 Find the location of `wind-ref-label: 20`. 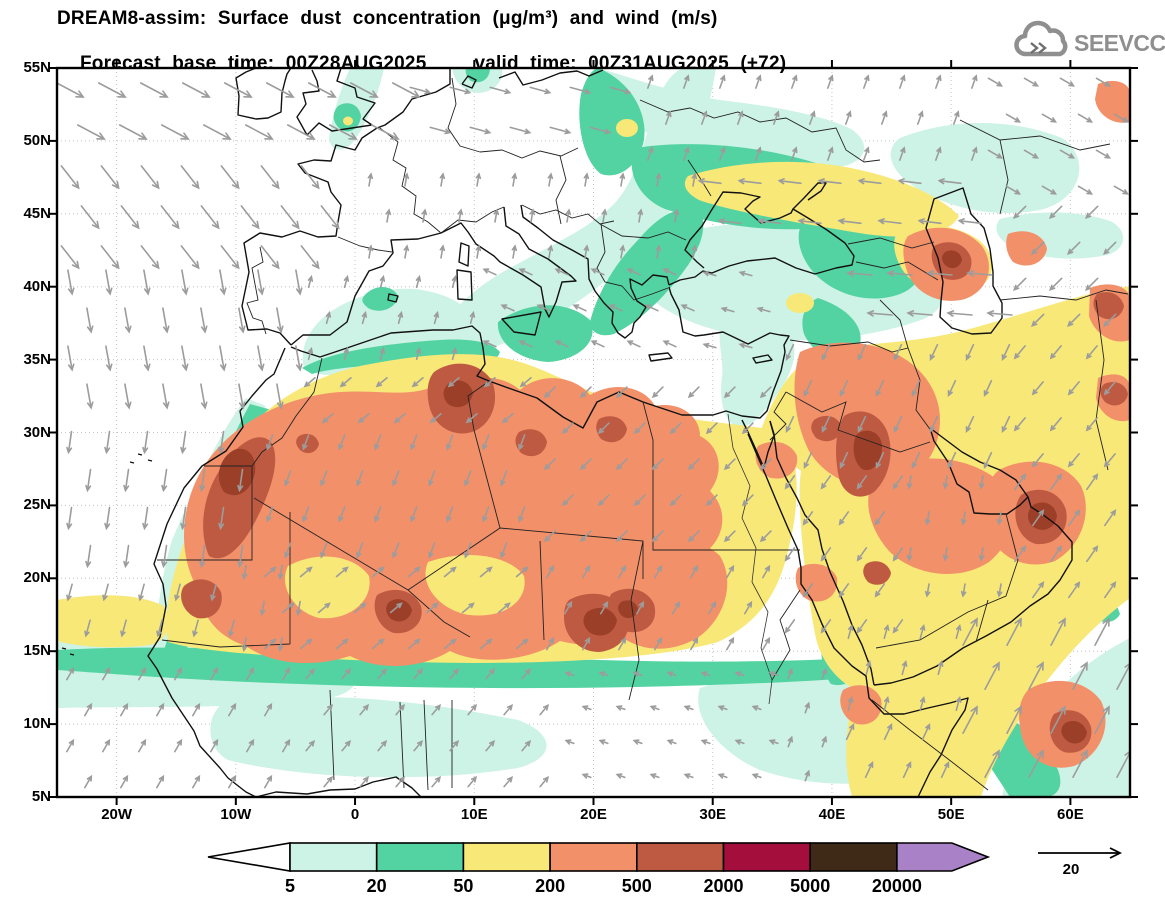

wind-ref-label: 20 is located at coordinates (1071, 869).